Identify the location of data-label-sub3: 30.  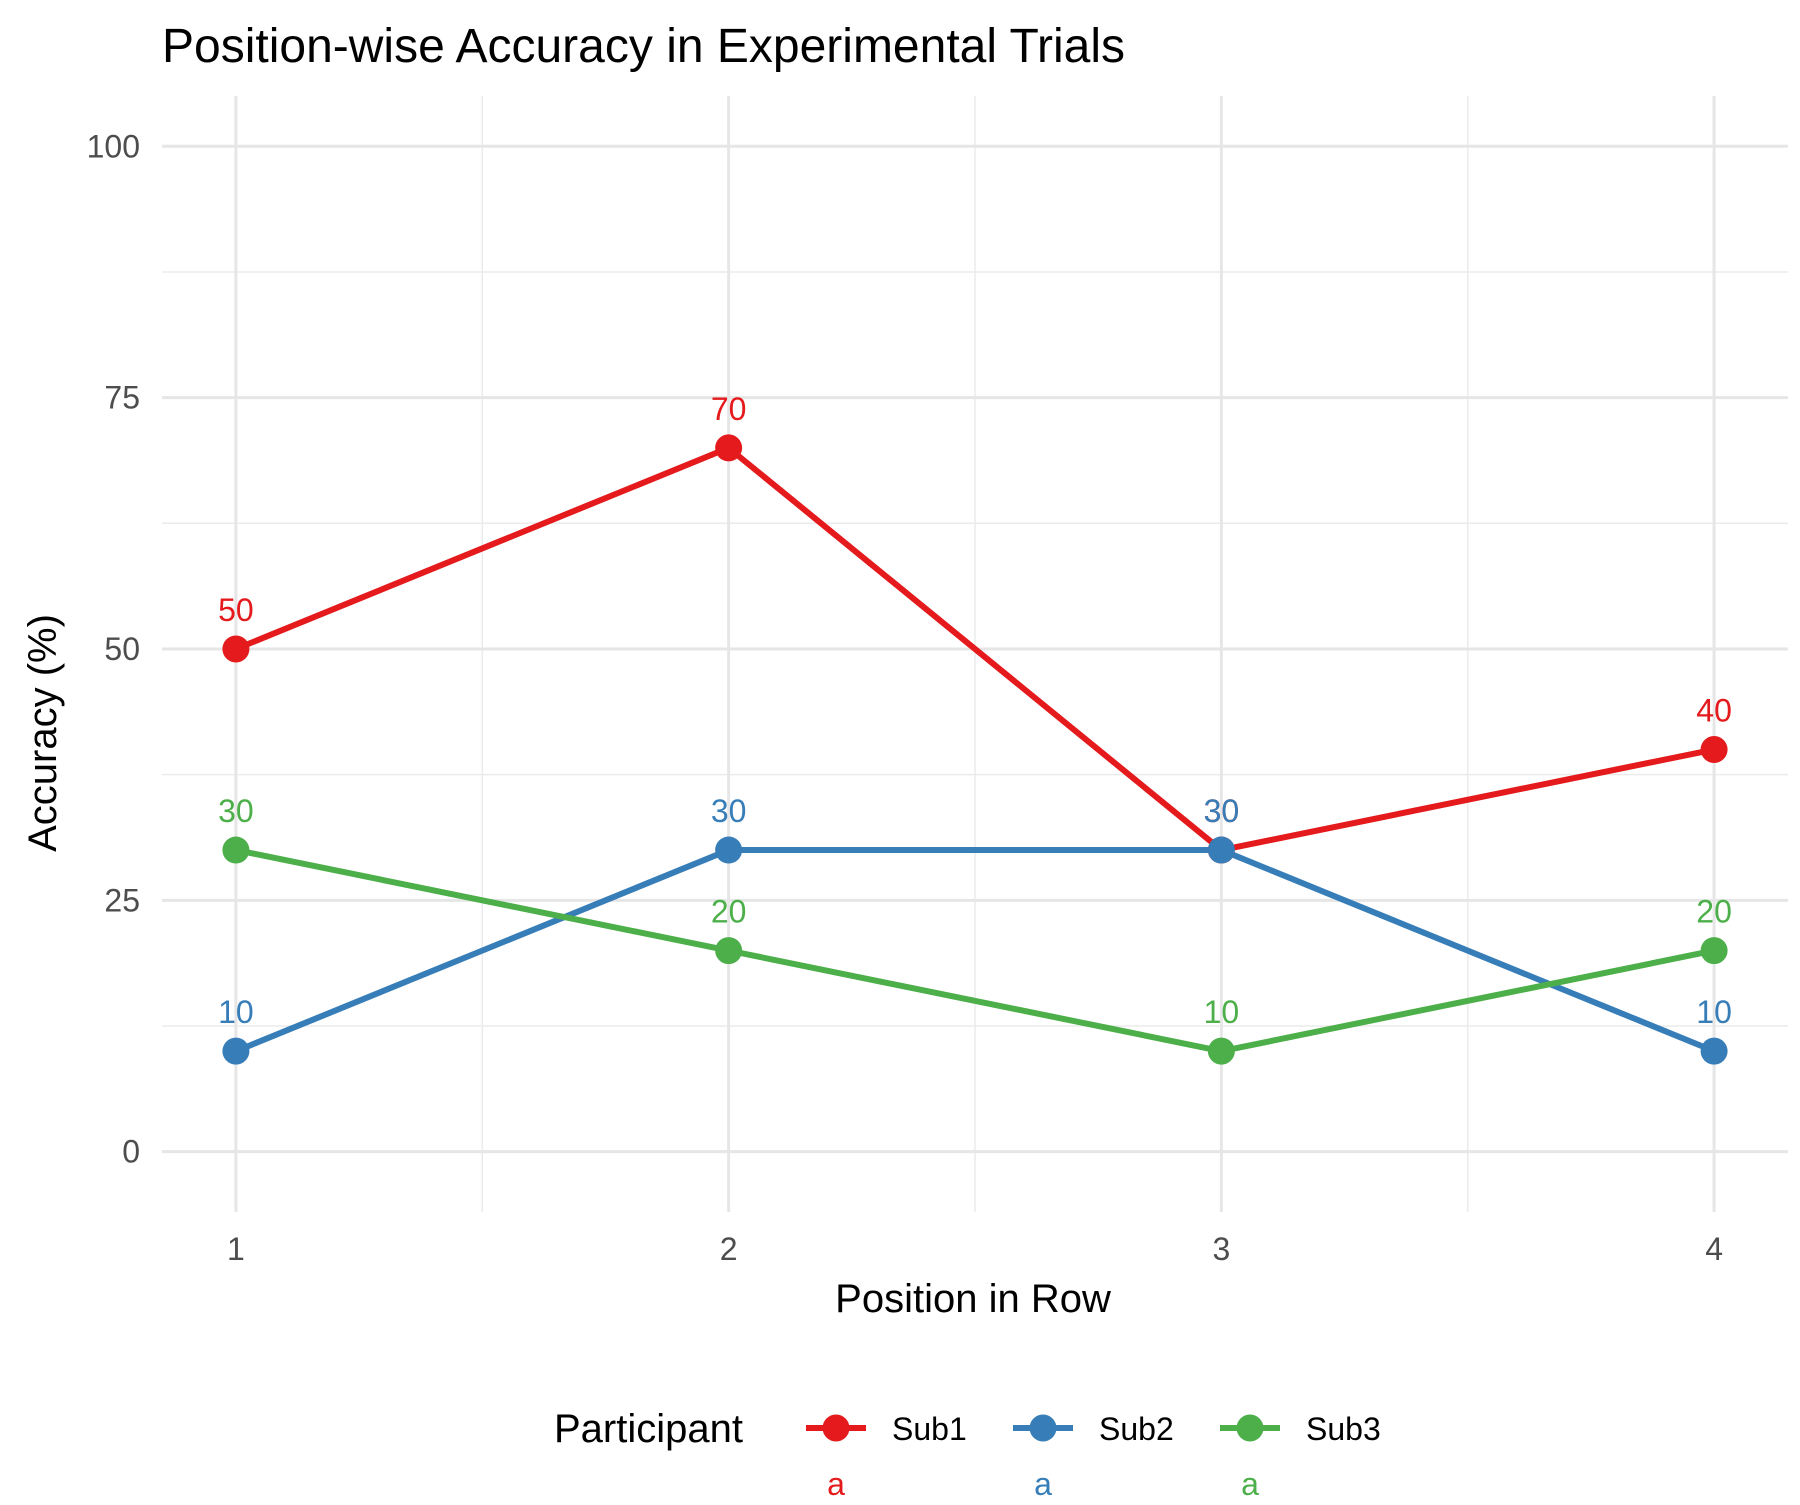
(236, 811).